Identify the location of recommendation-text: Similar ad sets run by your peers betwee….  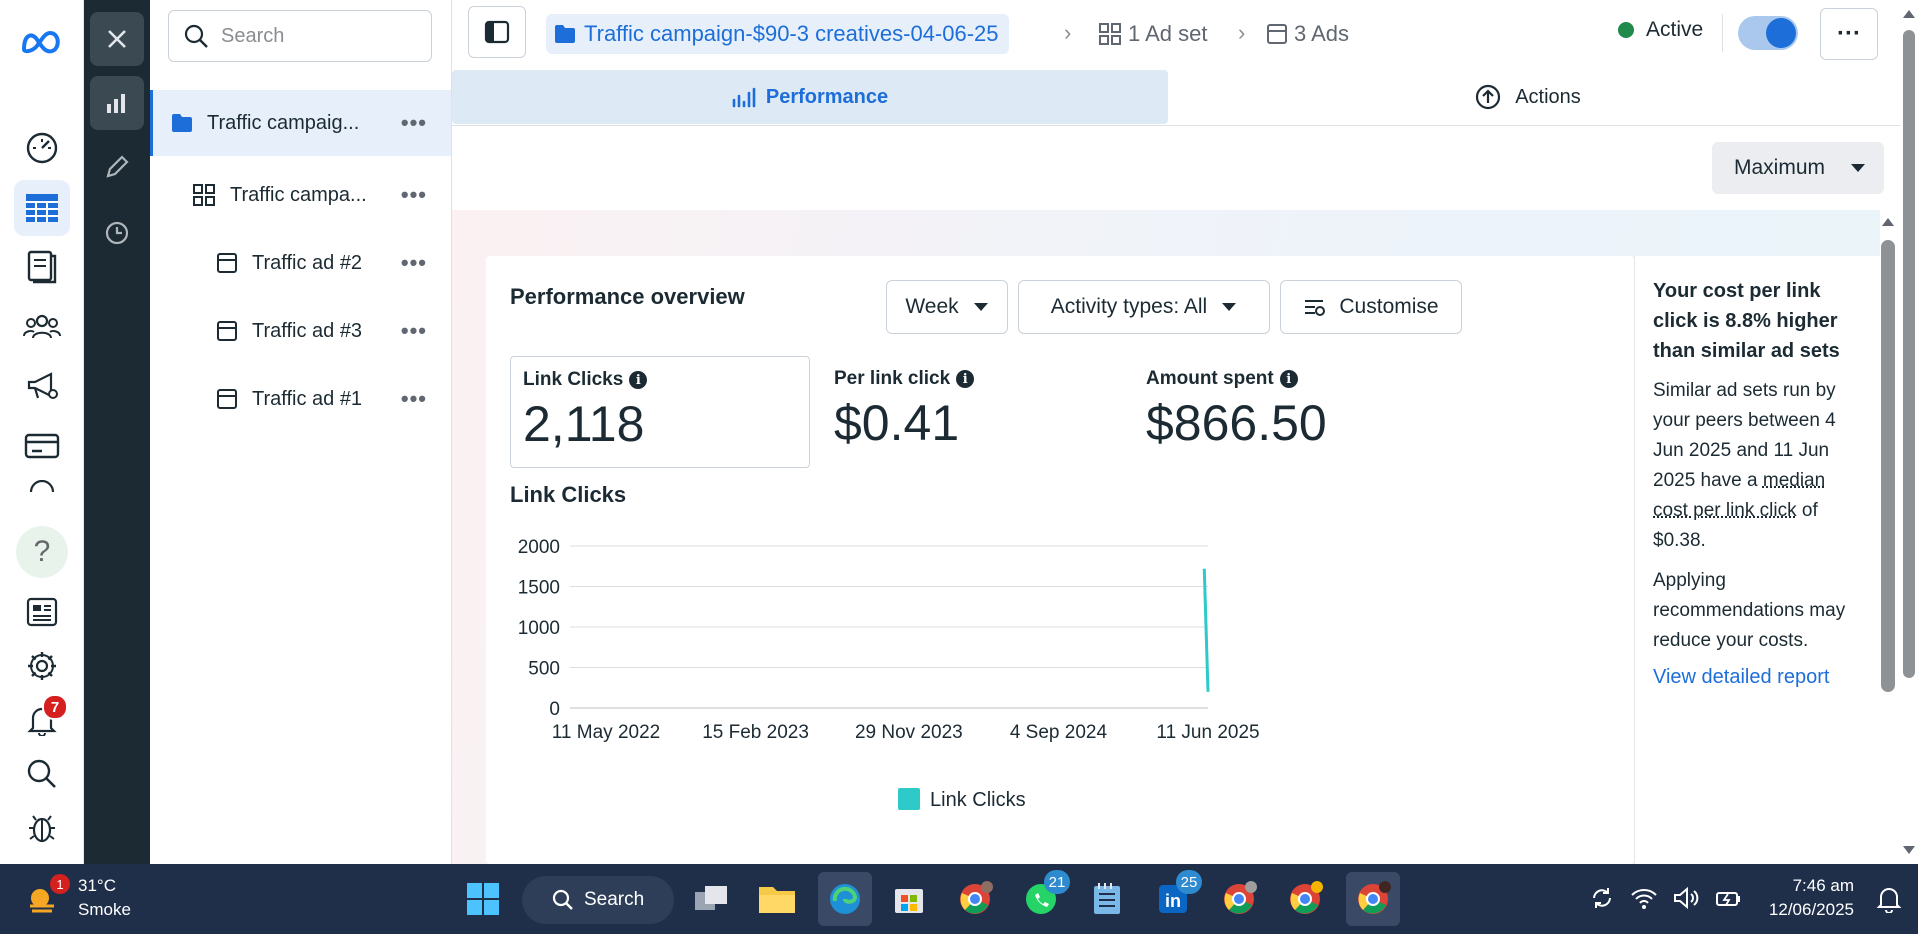
(1757, 466).